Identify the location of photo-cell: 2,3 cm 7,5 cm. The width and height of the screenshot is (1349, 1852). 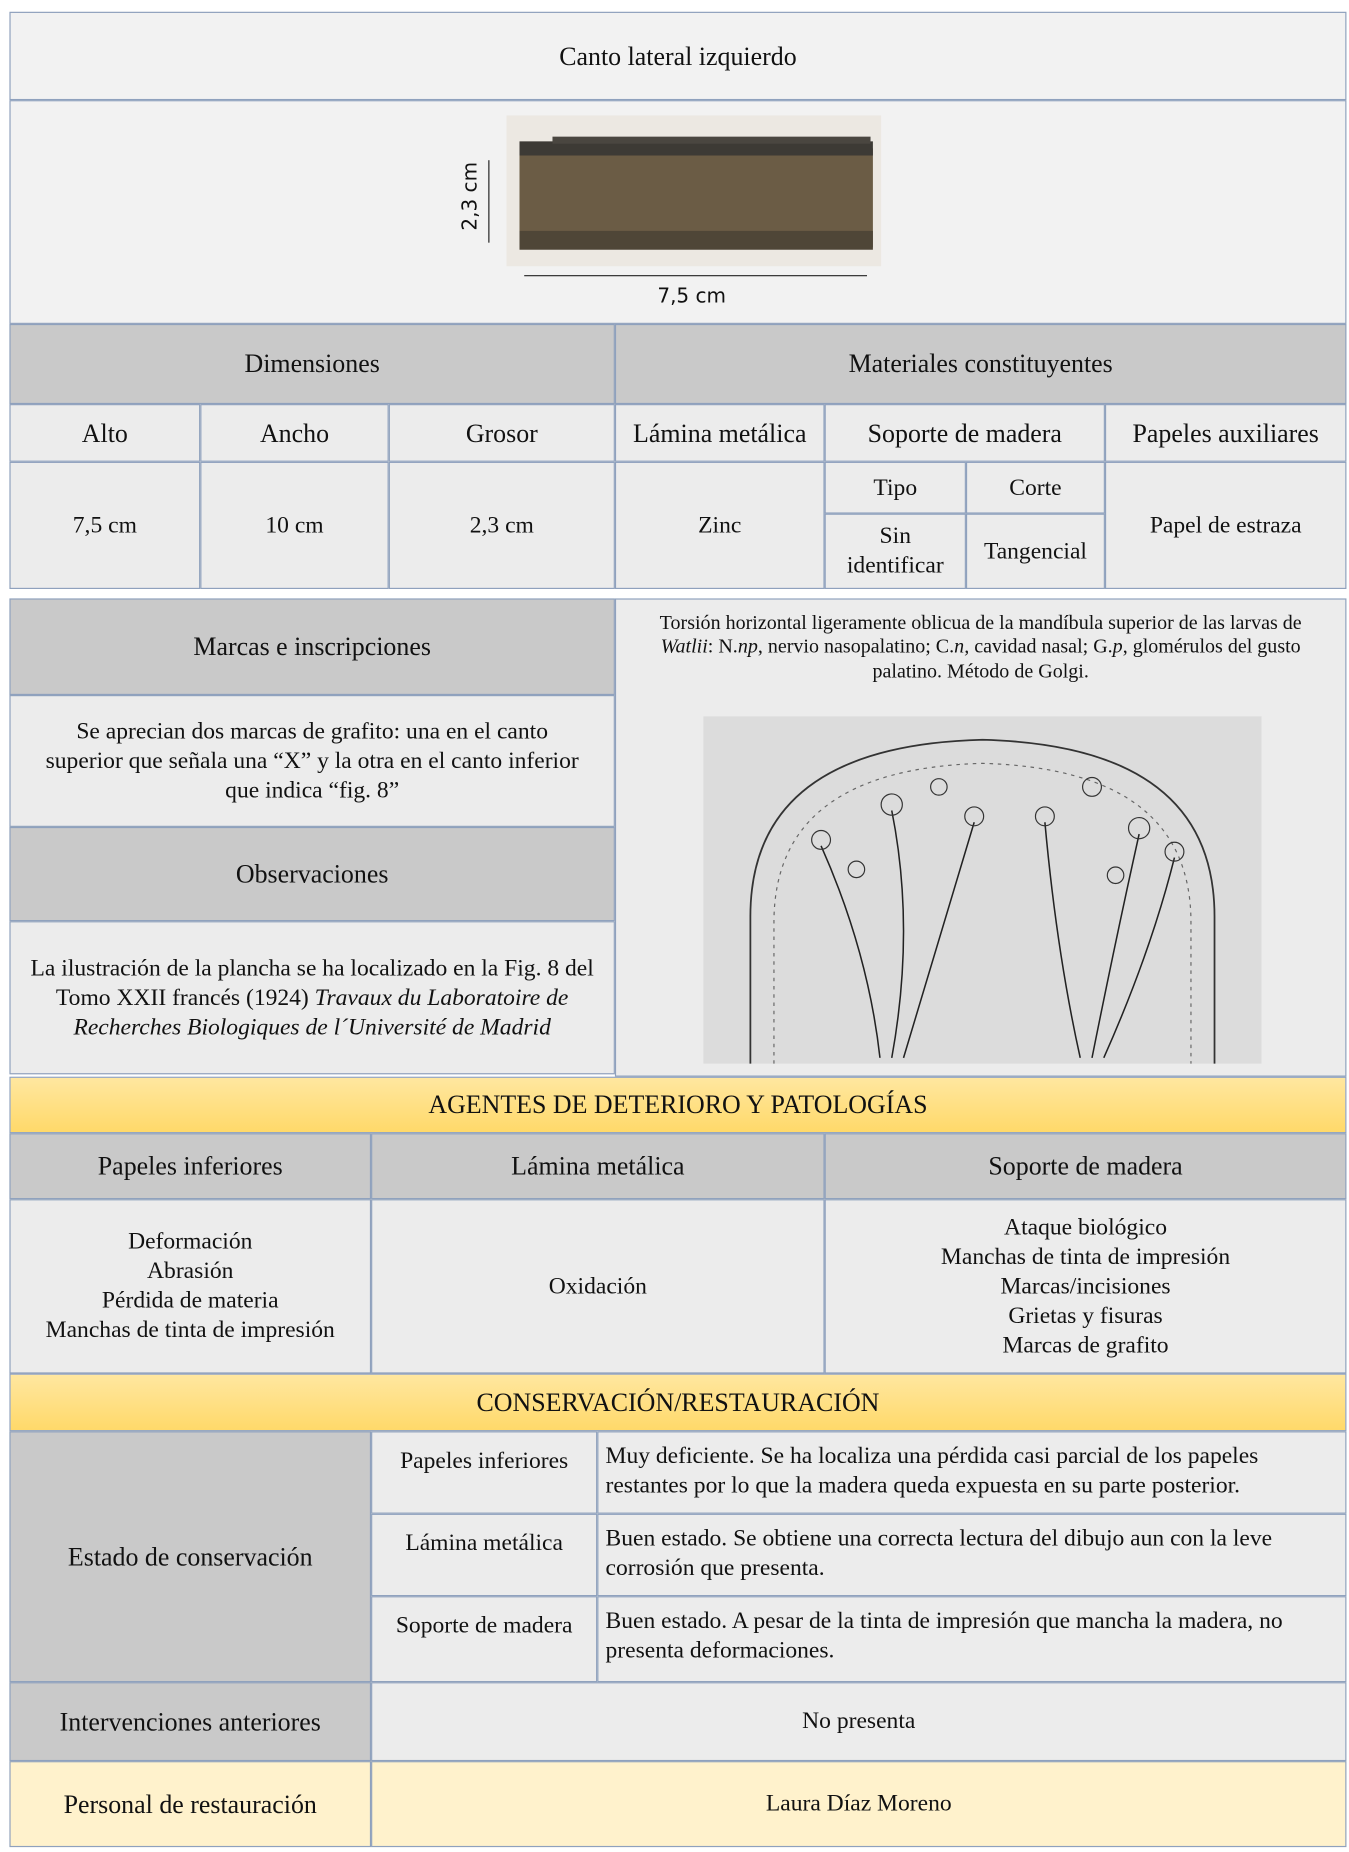
(678, 212).